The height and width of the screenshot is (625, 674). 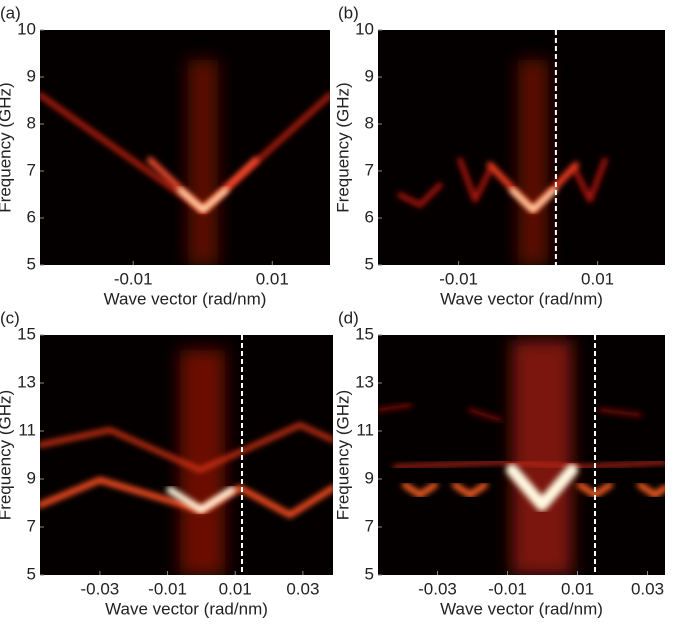 What do you see at coordinates (10, 12) in the screenshot?
I see `panel-label: (a)` at bounding box center [10, 12].